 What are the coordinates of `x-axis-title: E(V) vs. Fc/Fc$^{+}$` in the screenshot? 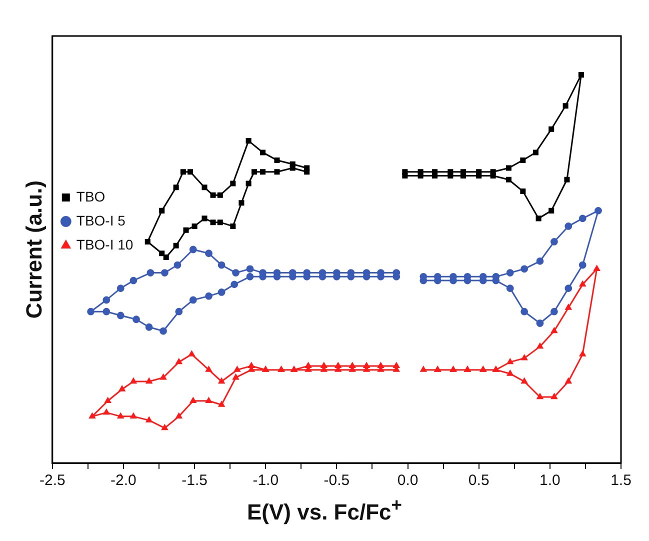 It's located at (324, 509).